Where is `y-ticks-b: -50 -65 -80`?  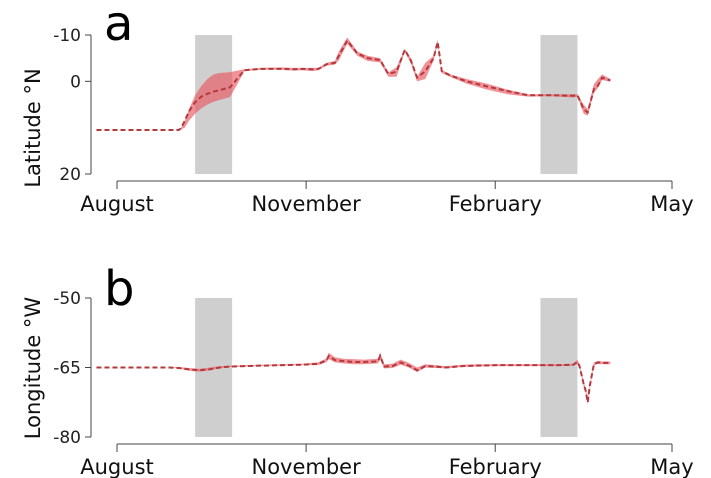
y-ticks-b: -50 -65 -80 is located at coordinates (72, 368).